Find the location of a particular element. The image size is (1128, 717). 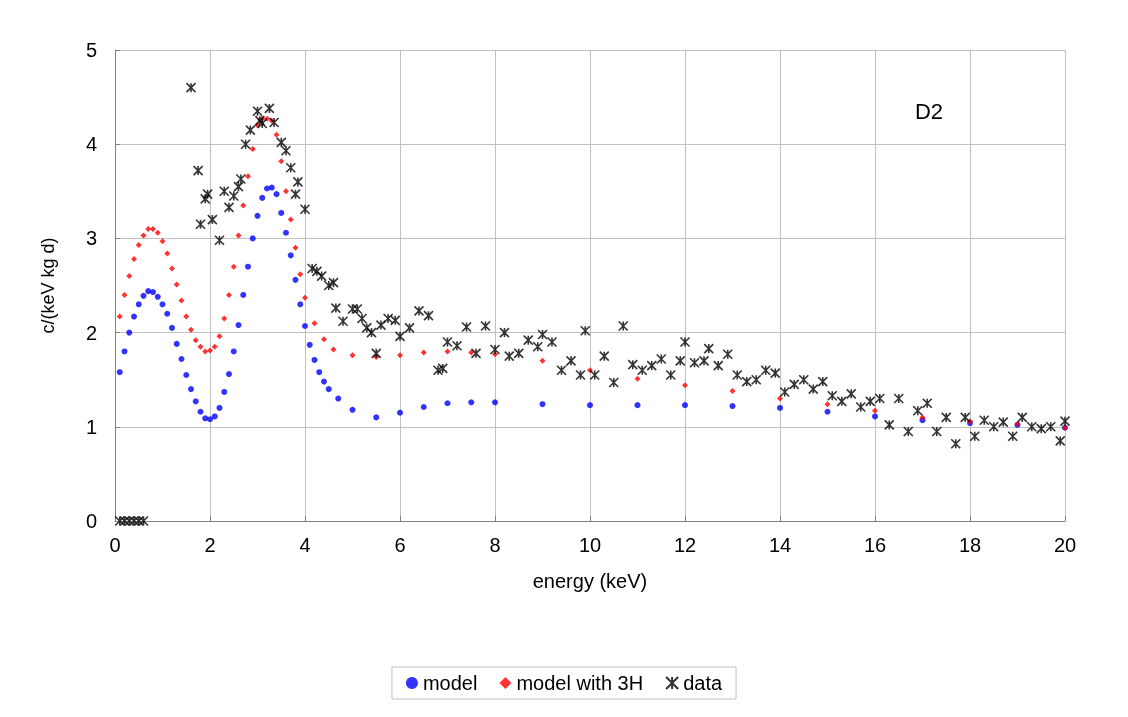

y-tick-label: 3 is located at coordinates (91, 238).